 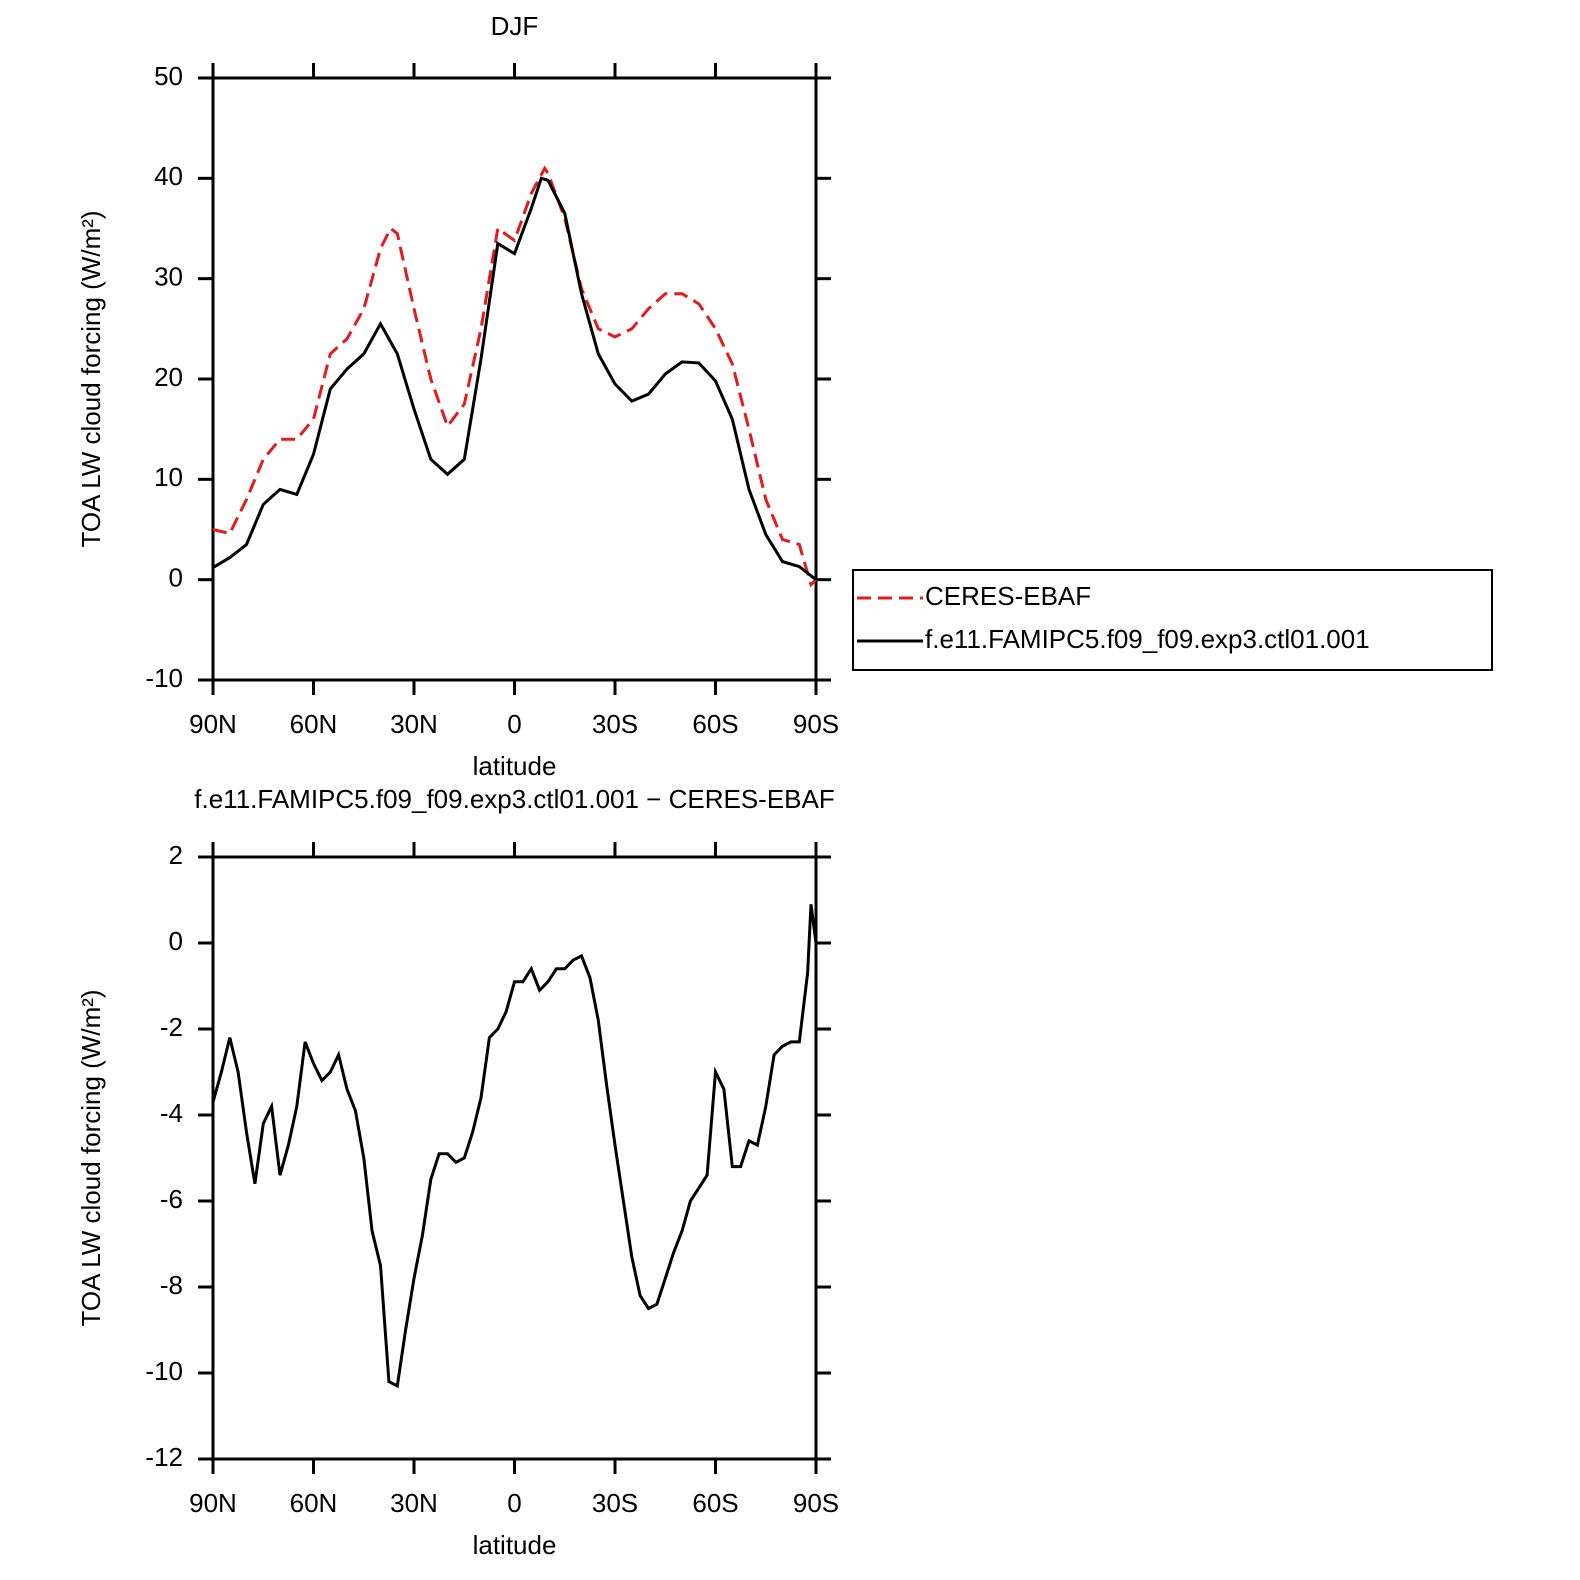 I want to click on y-tick-label: 50, so click(x=168, y=76).